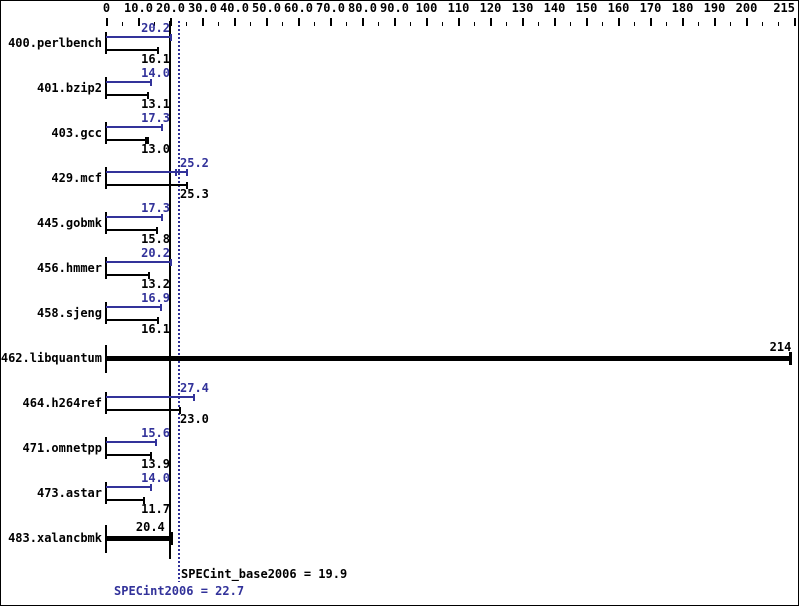  I want to click on base-value-label: 11.7, so click(155, 509).